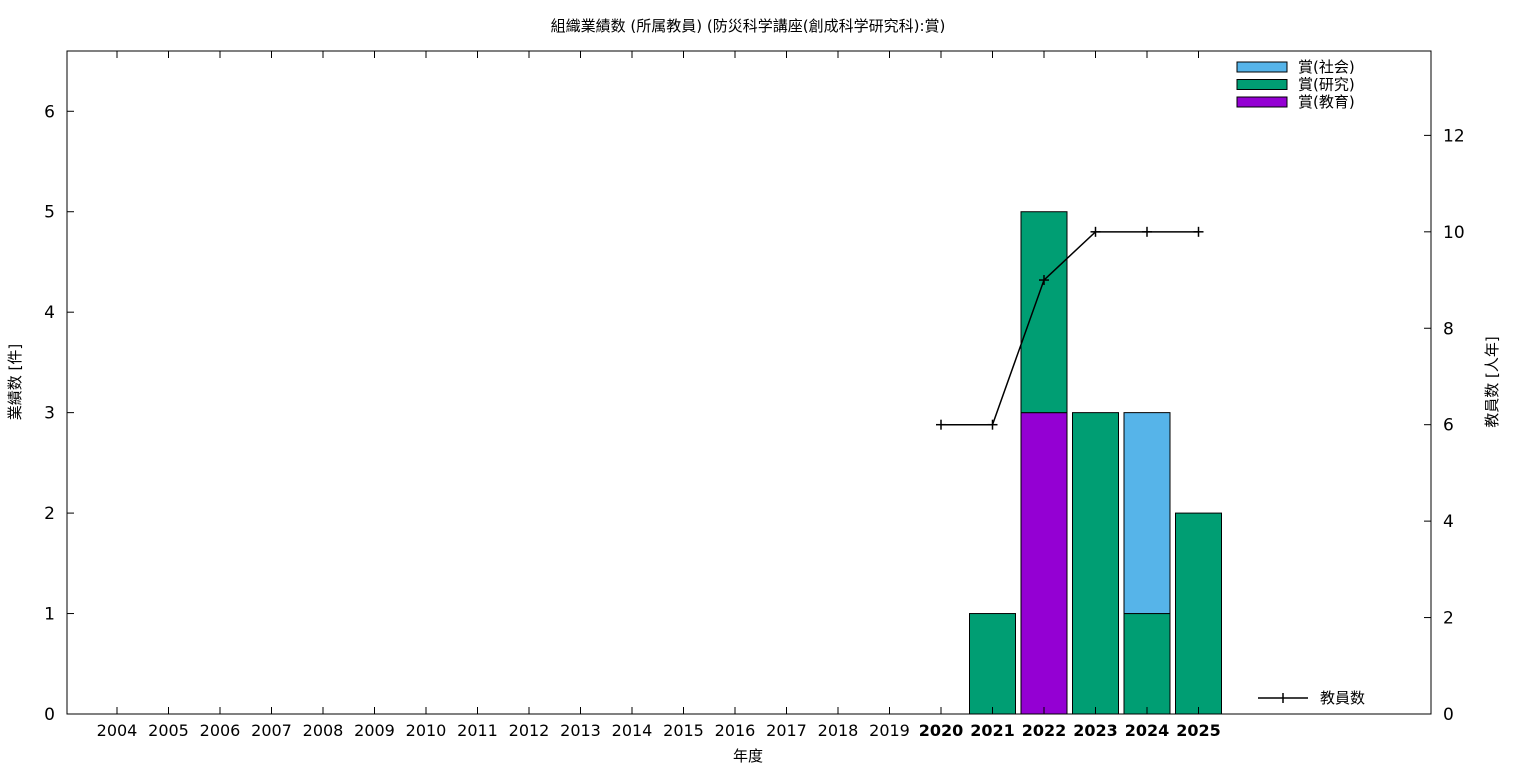  What do you see at coordinates (323, 730) in the screenshot?
I see `x-tick-label: 2008` at bounding box center [323, 730].